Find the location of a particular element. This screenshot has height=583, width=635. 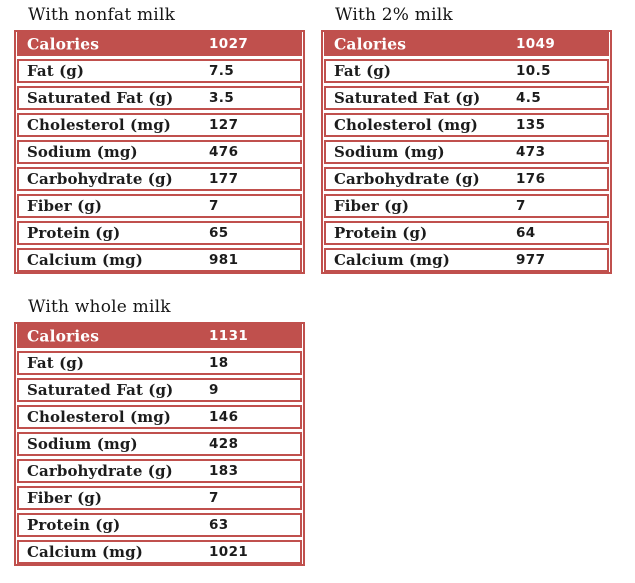

table-header-row: Calories 1027 is located at coordinates (159, 44).